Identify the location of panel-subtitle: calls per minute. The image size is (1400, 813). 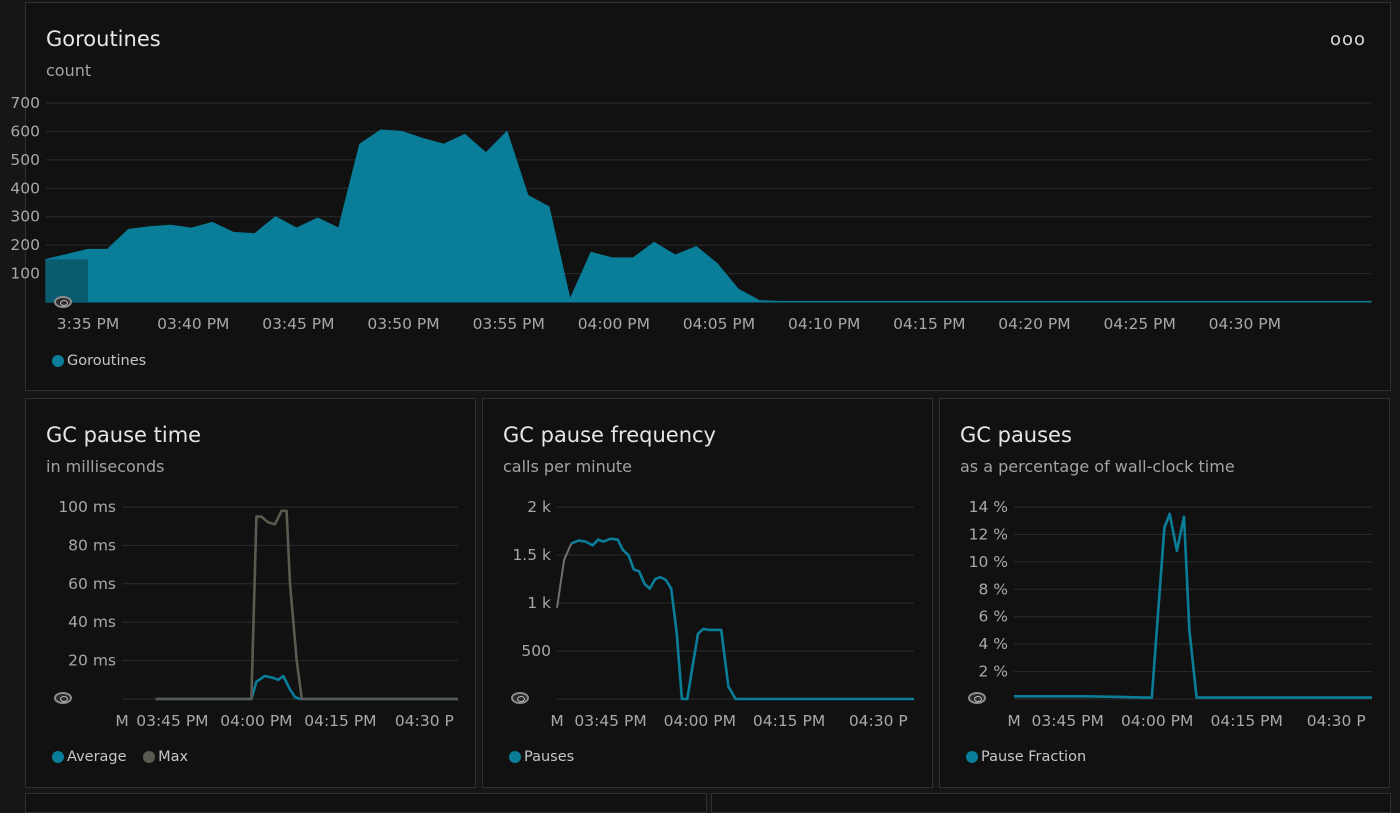
(568, 466).